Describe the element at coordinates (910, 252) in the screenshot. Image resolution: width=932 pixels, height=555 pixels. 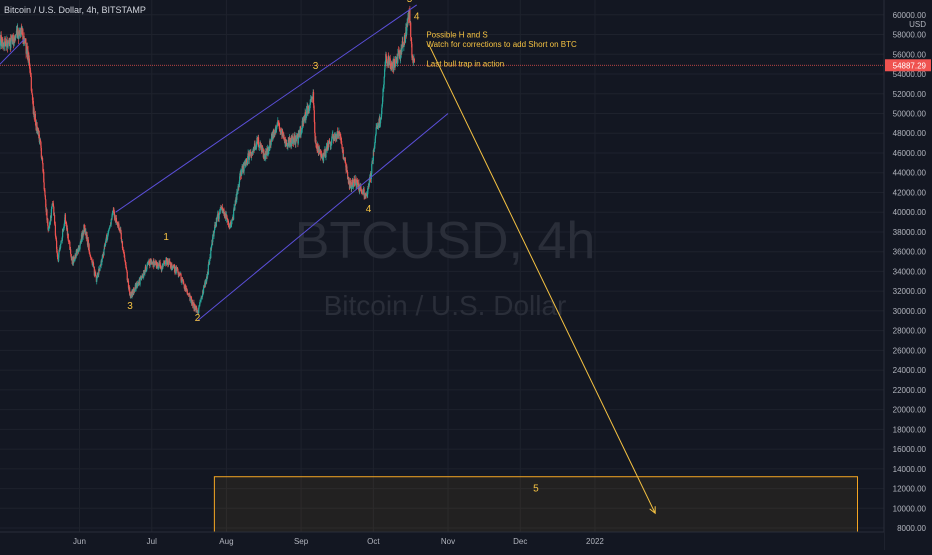
I see `price-tick-label: 36000.00` at that location.